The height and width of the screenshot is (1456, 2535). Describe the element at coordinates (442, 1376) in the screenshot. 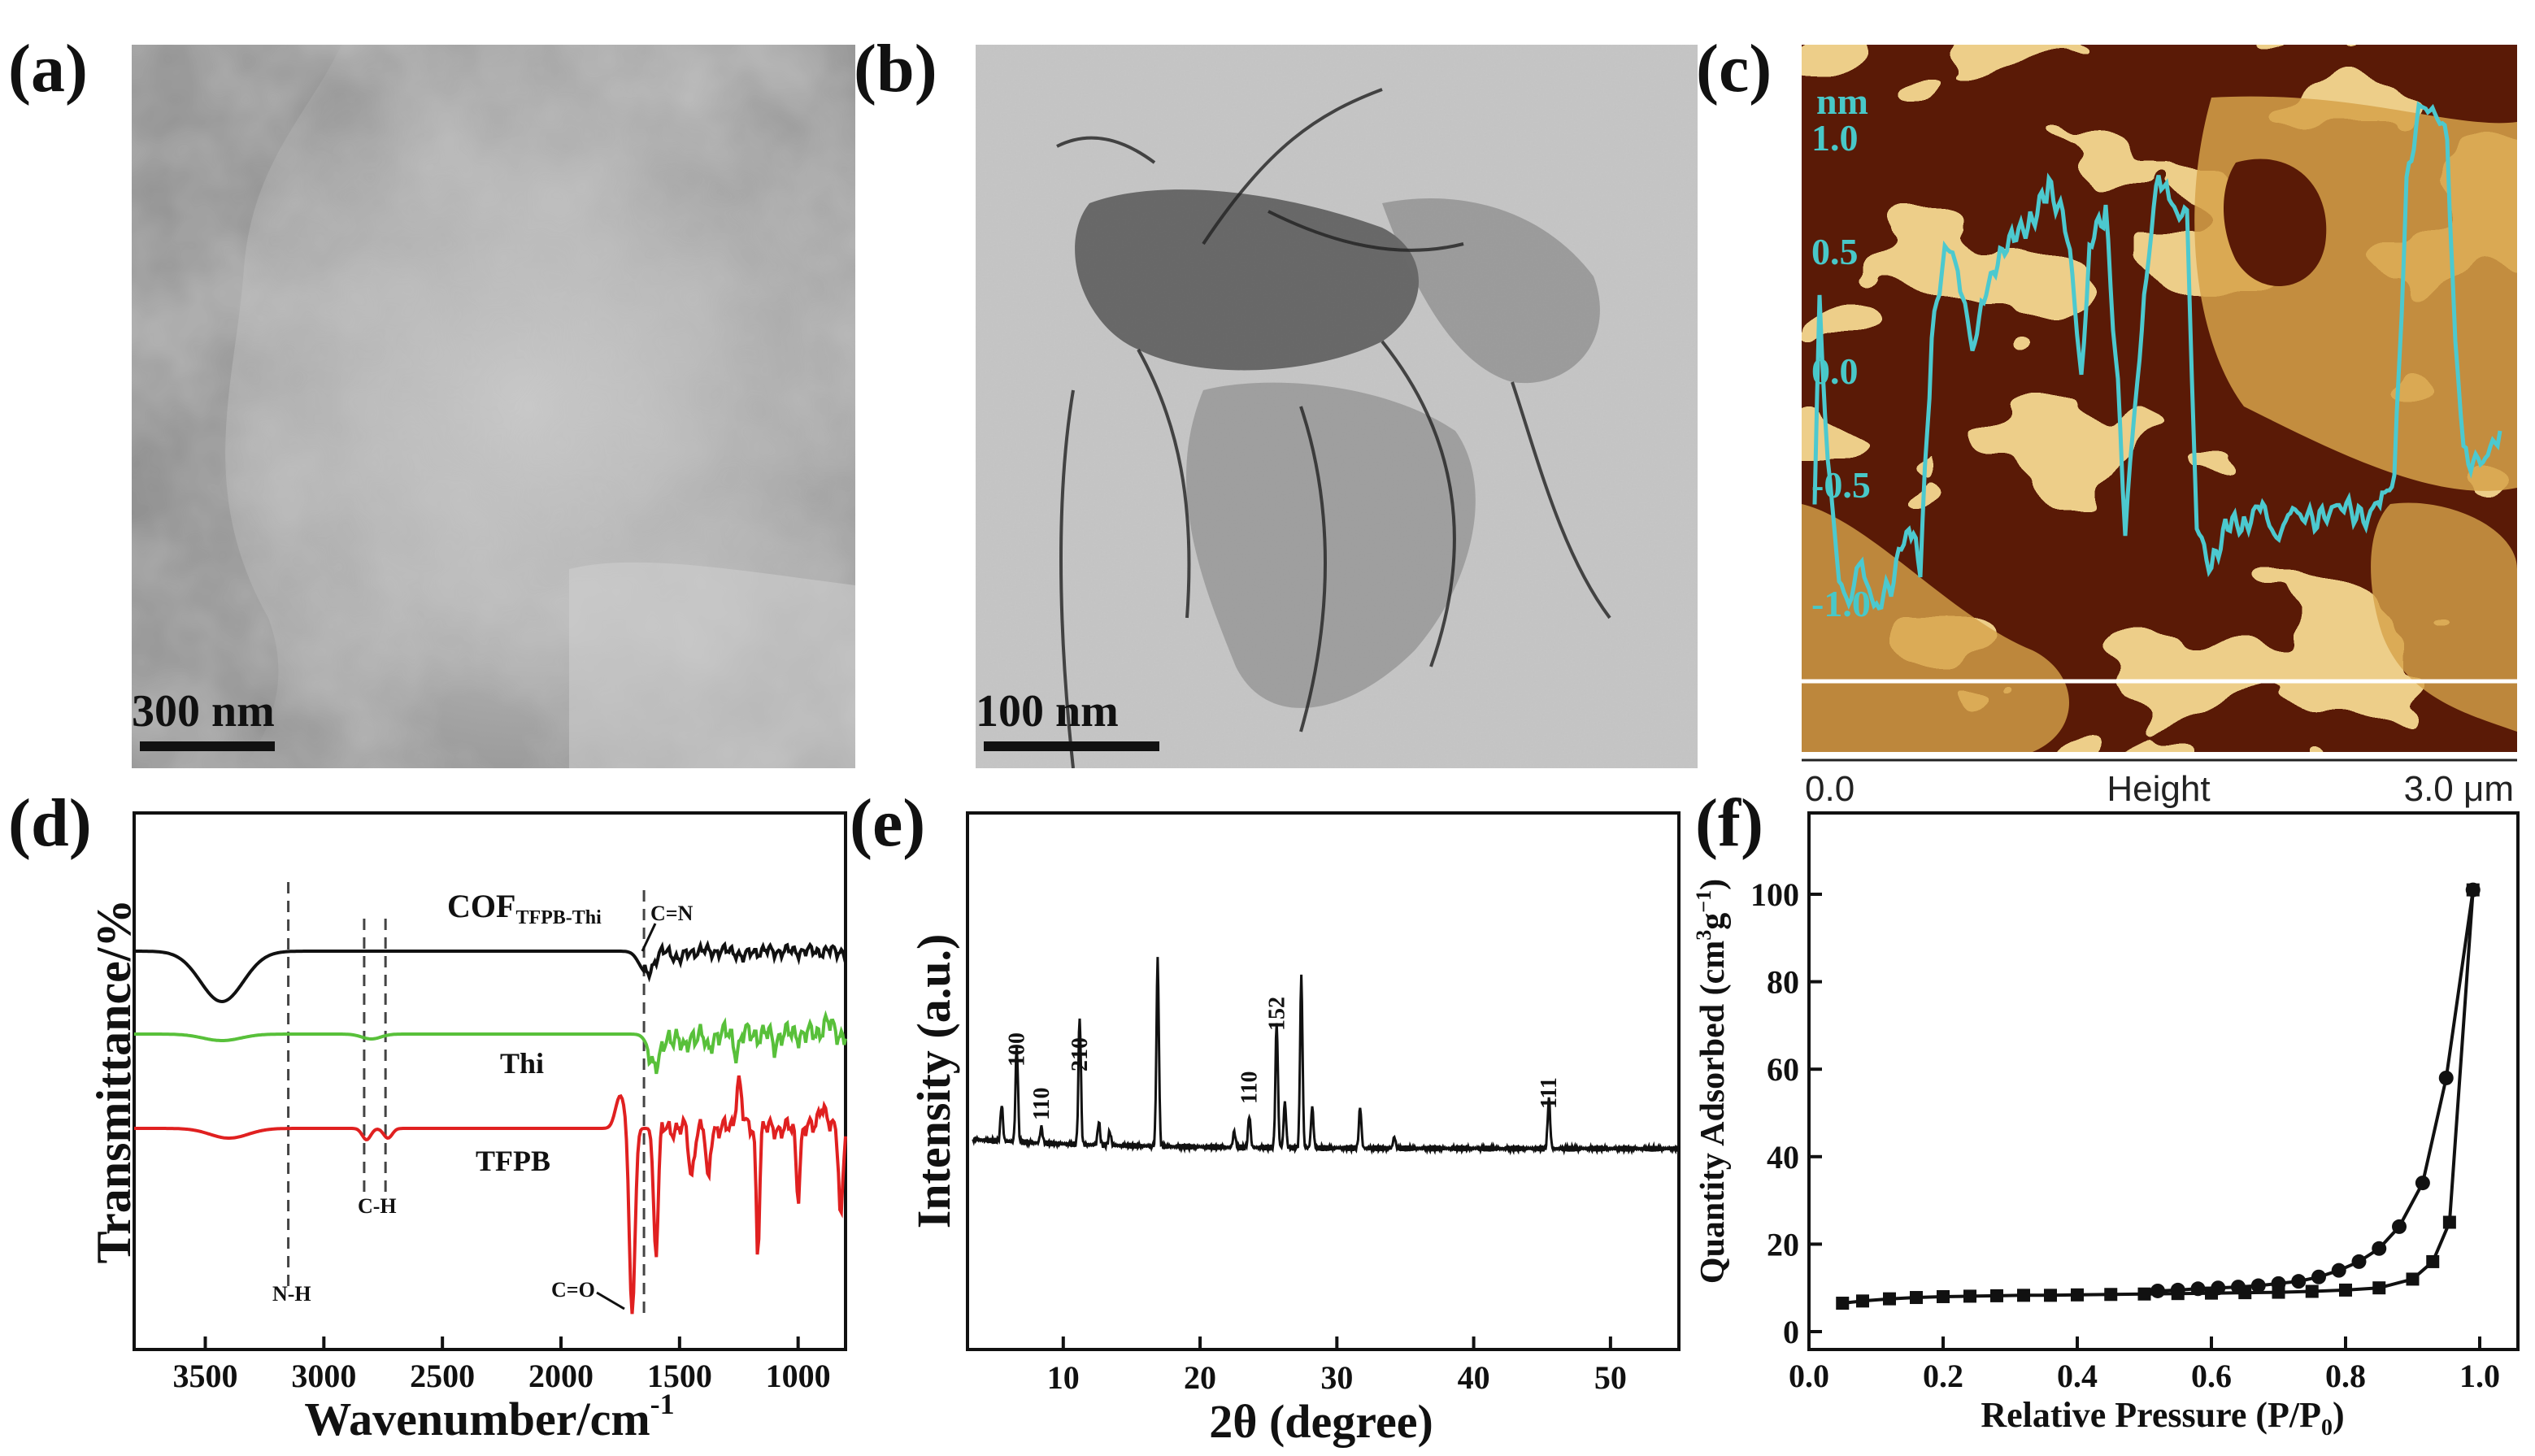

I see `ftir-x-tick-label: 2500` at that location.